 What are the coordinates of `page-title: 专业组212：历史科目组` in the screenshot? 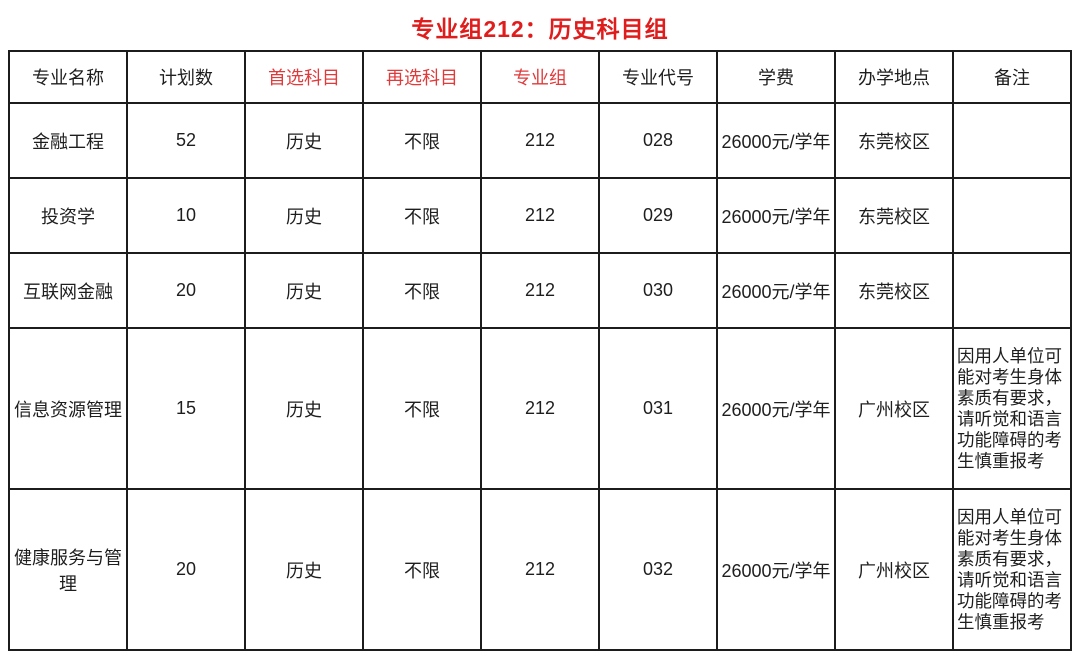 It's located at (540, 29).